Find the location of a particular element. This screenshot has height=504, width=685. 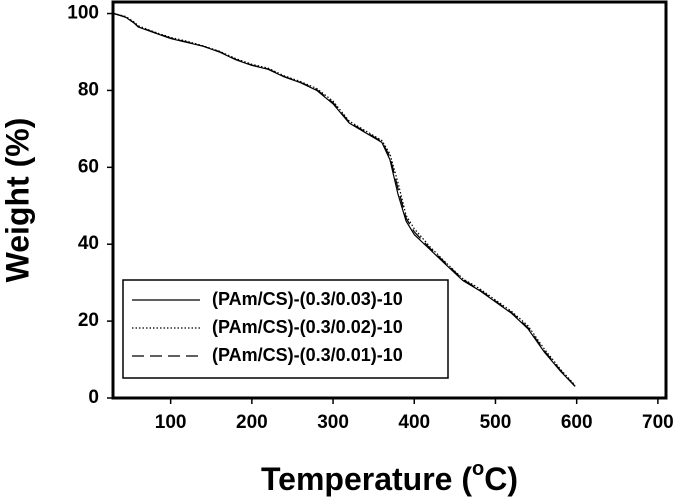

y-axis-label: Weight (%) is located at coordinates (17, 200).